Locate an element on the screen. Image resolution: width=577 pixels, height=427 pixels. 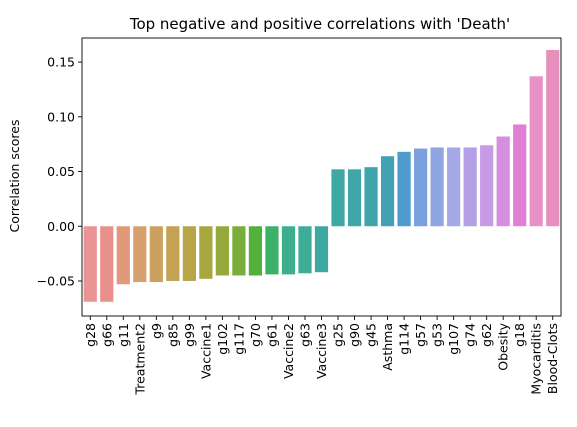
bar-vaccine2 is located at coordinates (288, 250).